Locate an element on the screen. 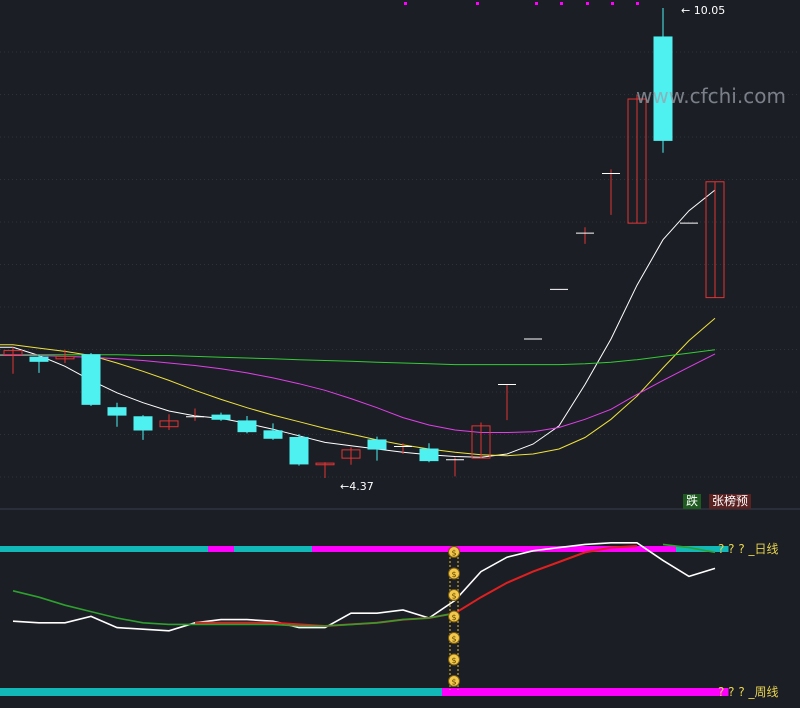 This screenshot has height=708, width=800. series-line-ma60 is located at coordinates (358, 357).